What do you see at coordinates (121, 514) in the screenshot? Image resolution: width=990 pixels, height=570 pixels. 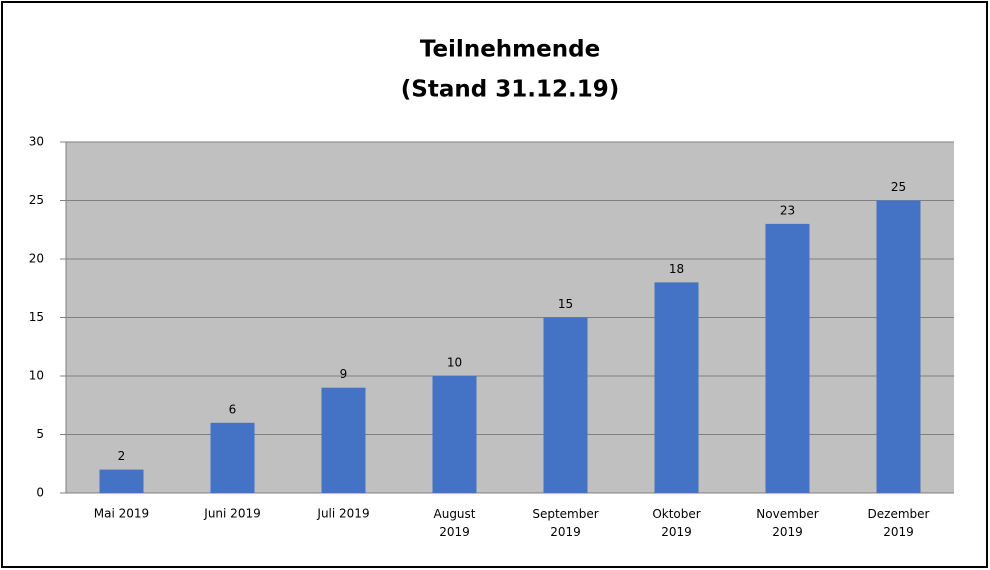 I see `x-tick-label: Mai 2019` at bounding box center [121, 514].